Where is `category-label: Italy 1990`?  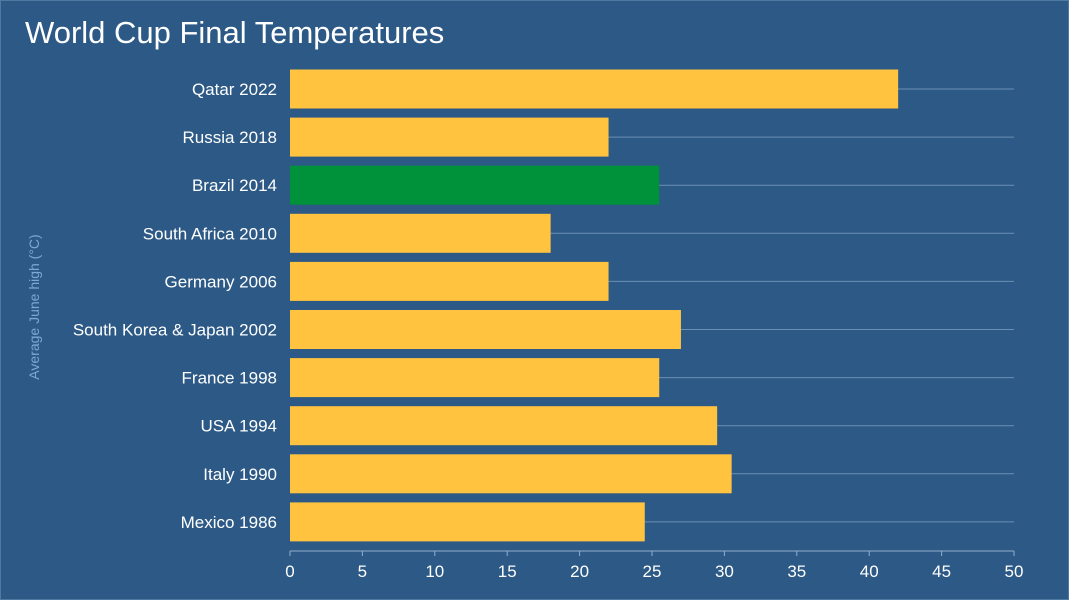 category-label: Italy 1990 is located at coordinates (240, 474).